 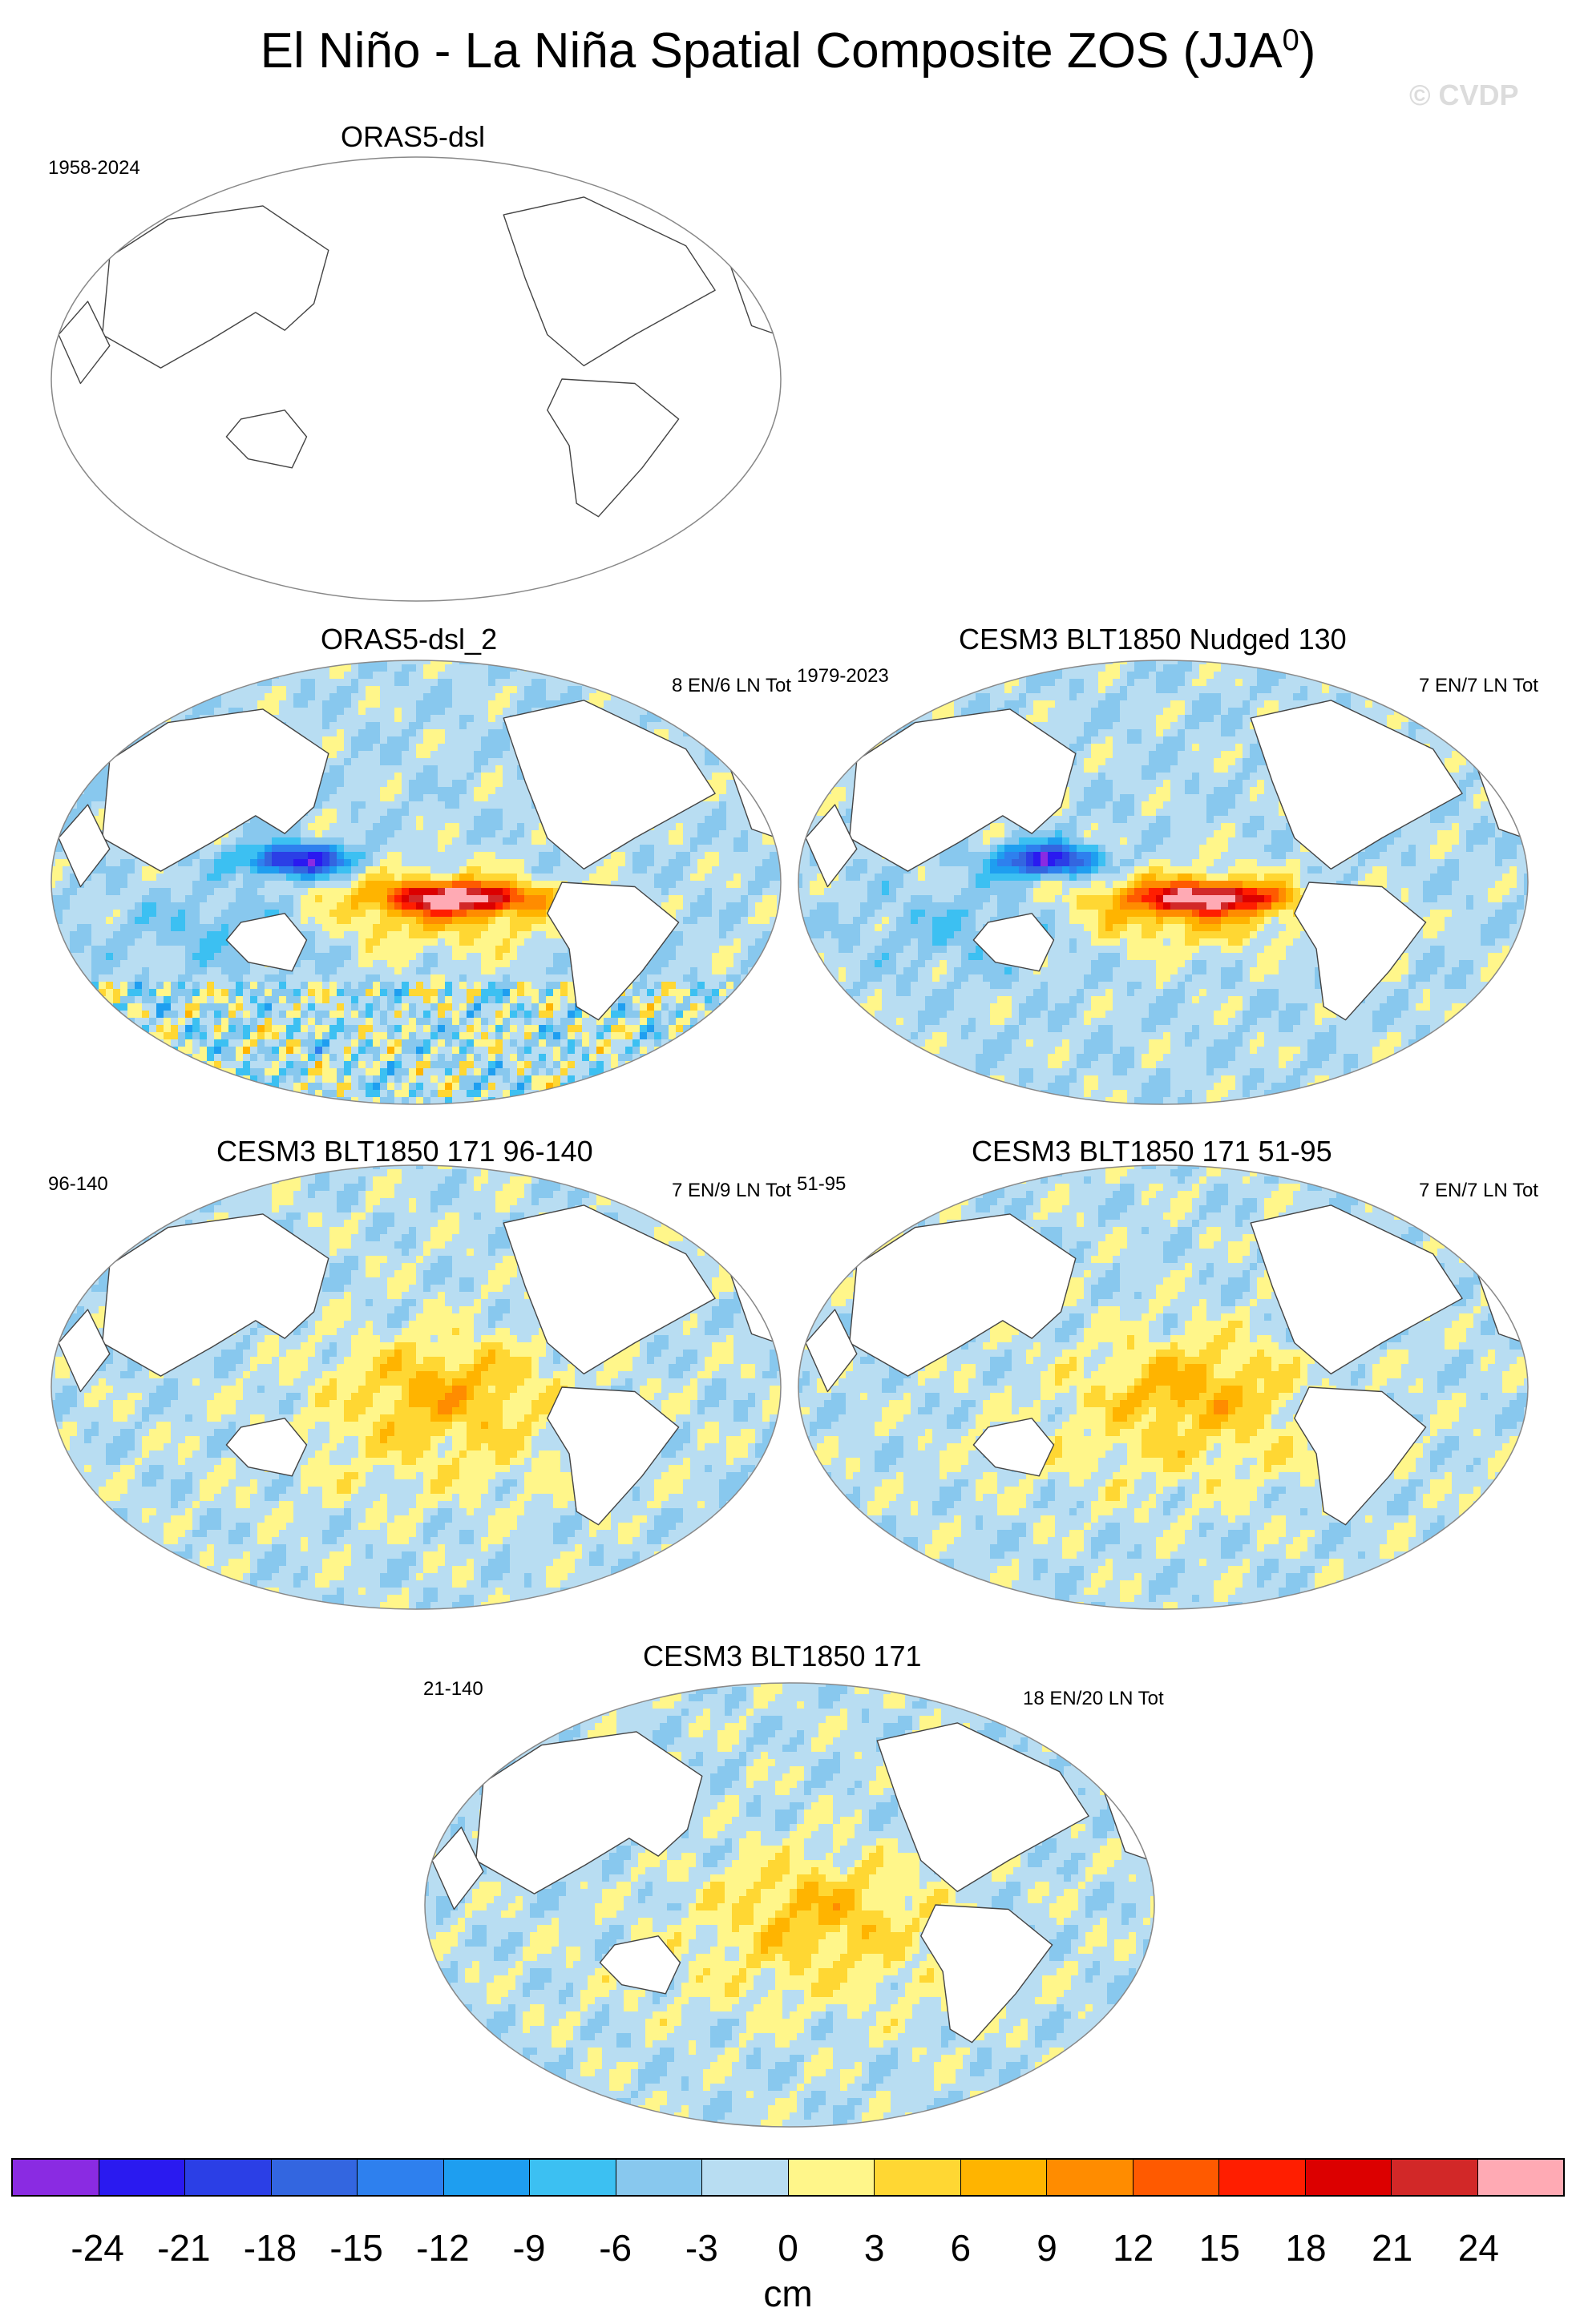 I want to click on colorbar-units: cm, so click(x=788, y=2293).